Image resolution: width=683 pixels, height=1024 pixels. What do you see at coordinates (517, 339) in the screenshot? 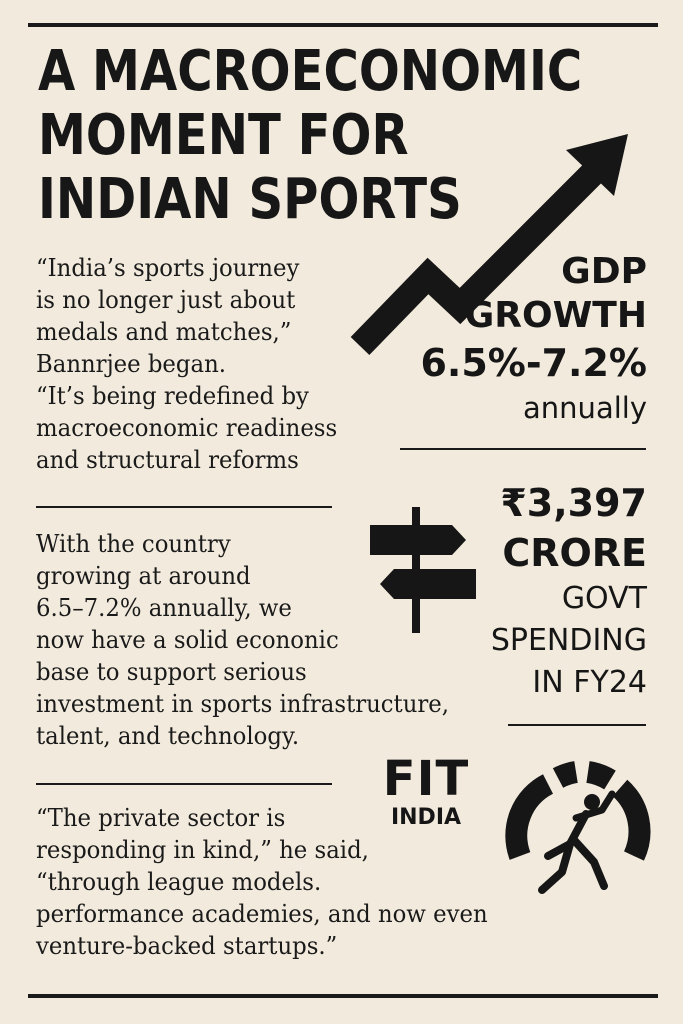
I see `gdp-growth-stat: GDP GROWTH 6.5%-7.2% annually` at bounding box center [517, 339].